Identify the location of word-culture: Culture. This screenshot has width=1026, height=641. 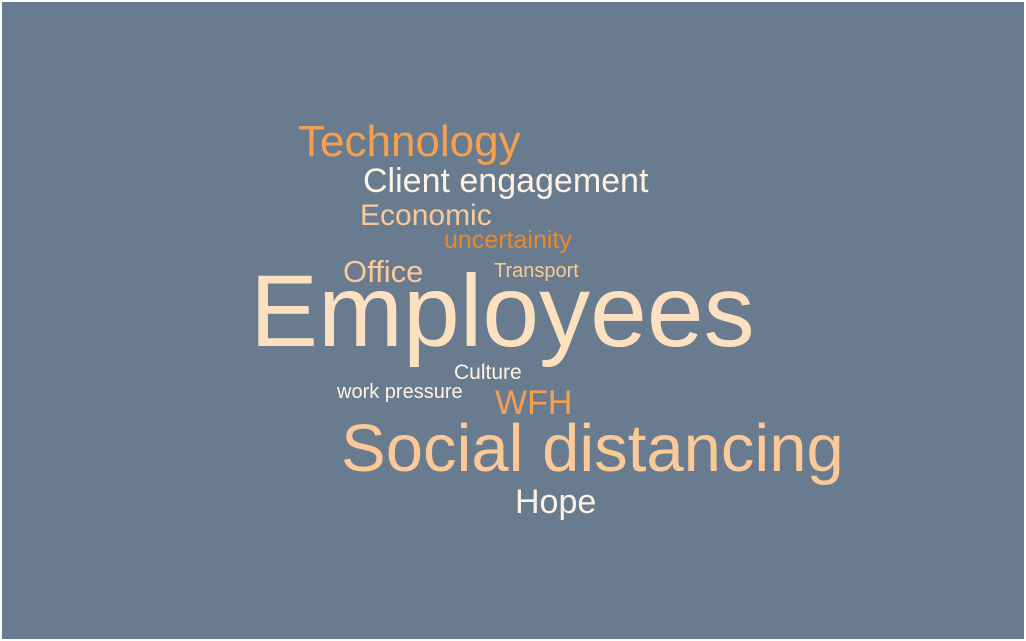
(488, 372).